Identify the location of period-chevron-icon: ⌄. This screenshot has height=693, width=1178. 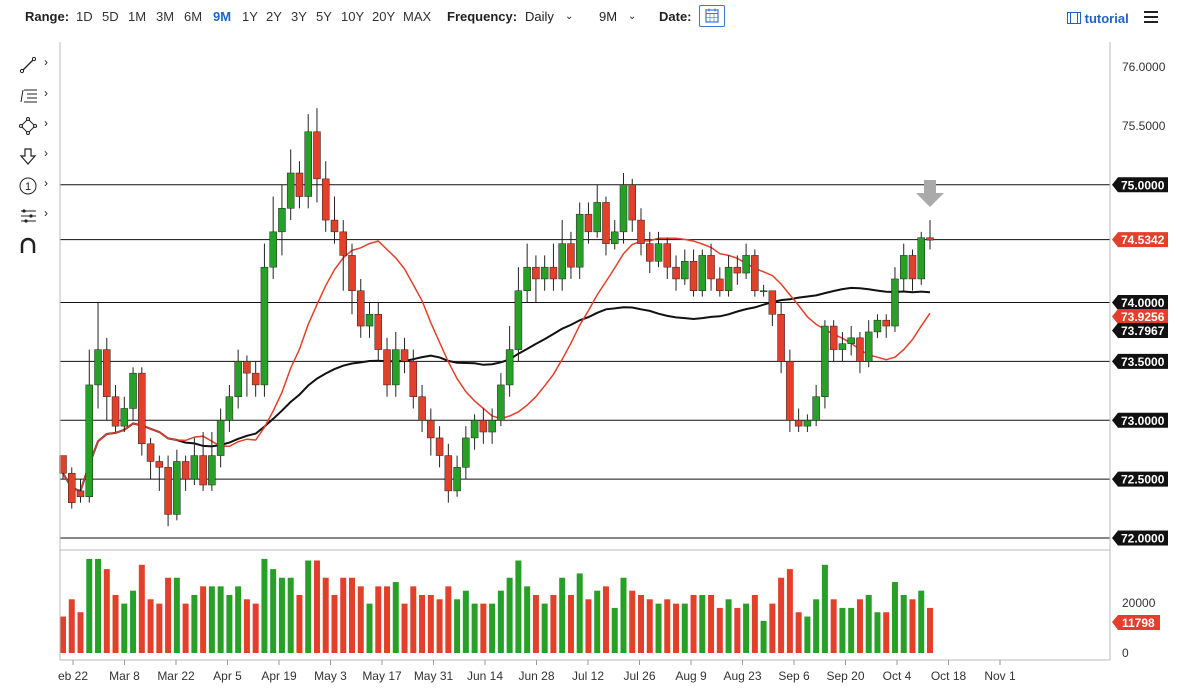
(632, 16).